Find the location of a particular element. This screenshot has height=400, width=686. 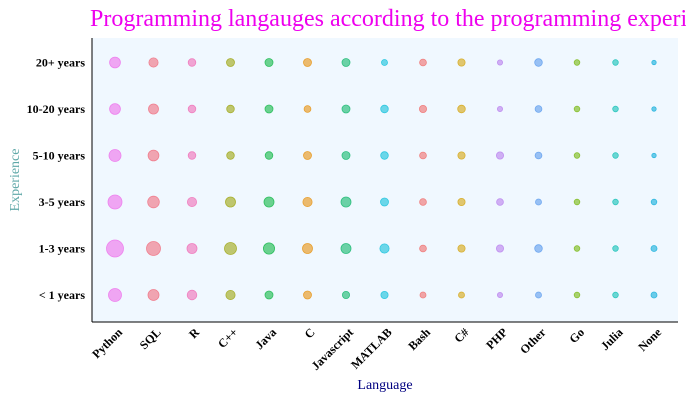

x-tick-label: Julia is located at coordinates (612, 339).